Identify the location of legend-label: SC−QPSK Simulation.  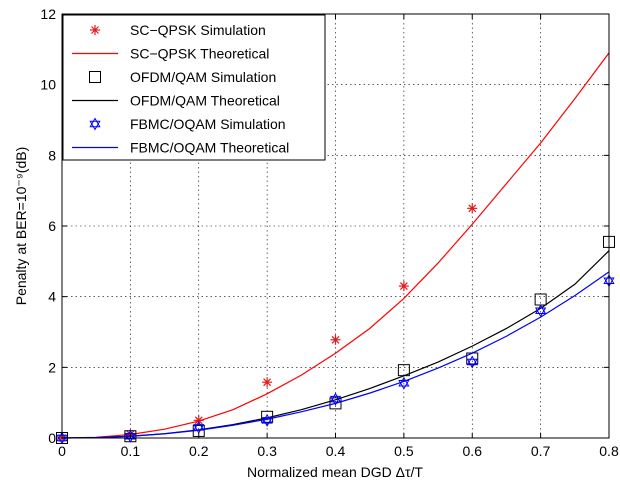
(198, 30).